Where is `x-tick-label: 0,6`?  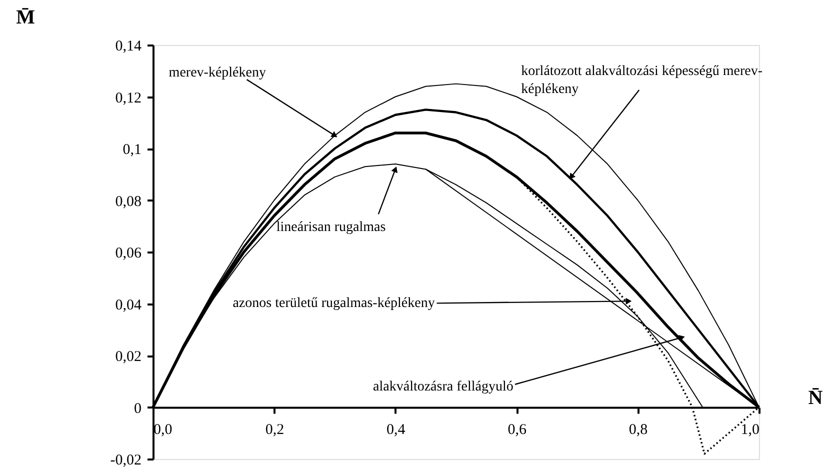
x-tick-label: 0,6 is located at coordinates (517, 430).